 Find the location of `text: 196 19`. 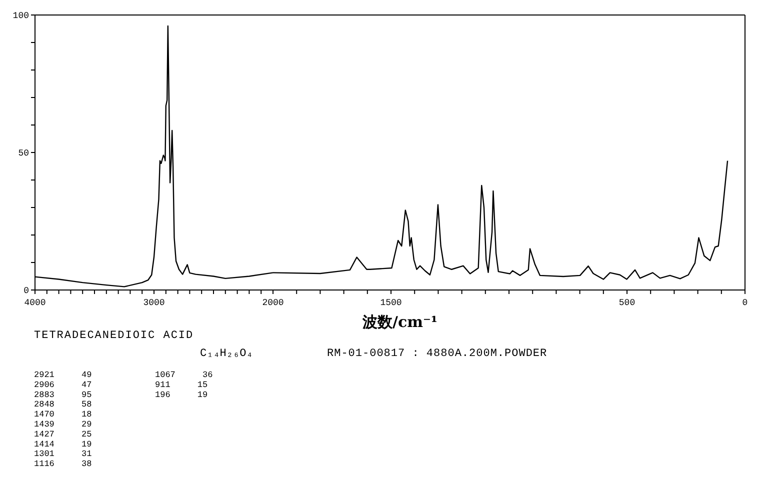

text: 196 19 is located at coordinates (181, 395).